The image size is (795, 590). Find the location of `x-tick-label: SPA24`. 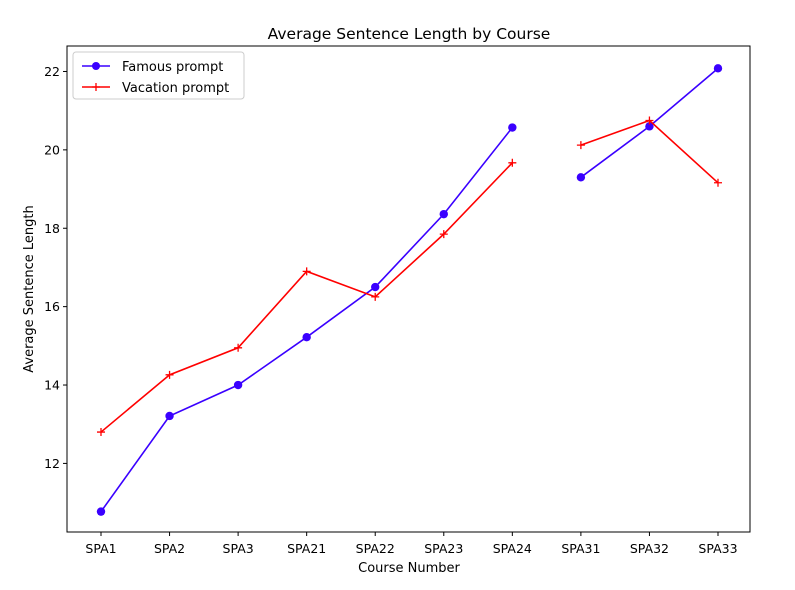

x-tick-label: SPA24 is located at coordinates (512, 548).